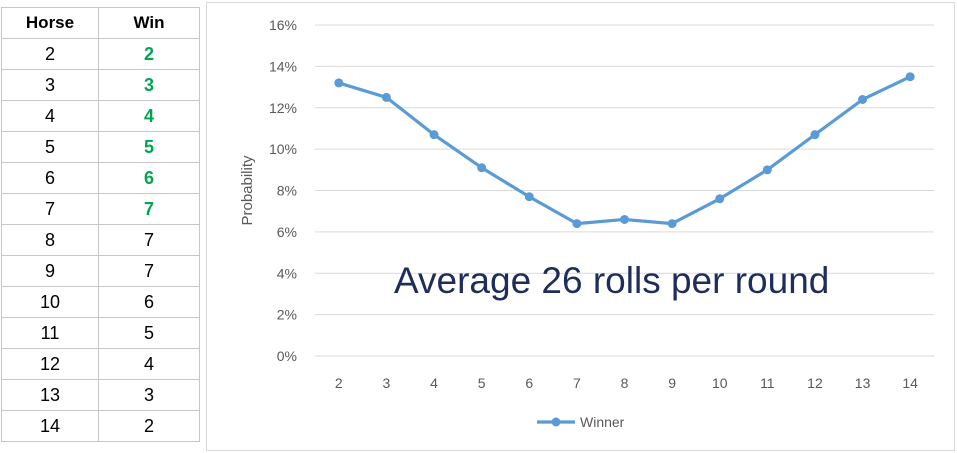  What do you see at coordinates (50, 178) in the screenshot?
I see `horse-cell: 6` at bounding box center [50, 178].